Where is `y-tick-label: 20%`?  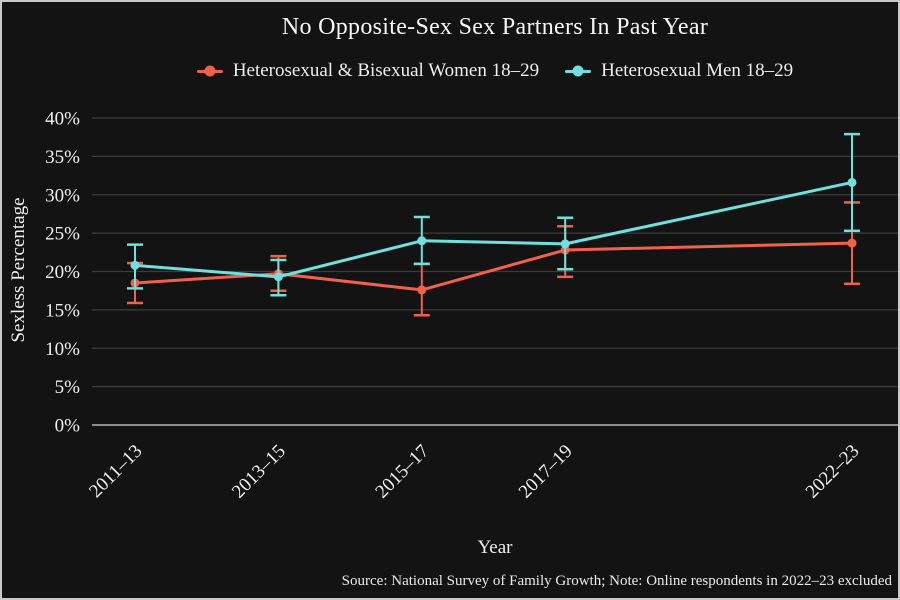
y-tick-label: 20% is located at coordinates (62, 272).